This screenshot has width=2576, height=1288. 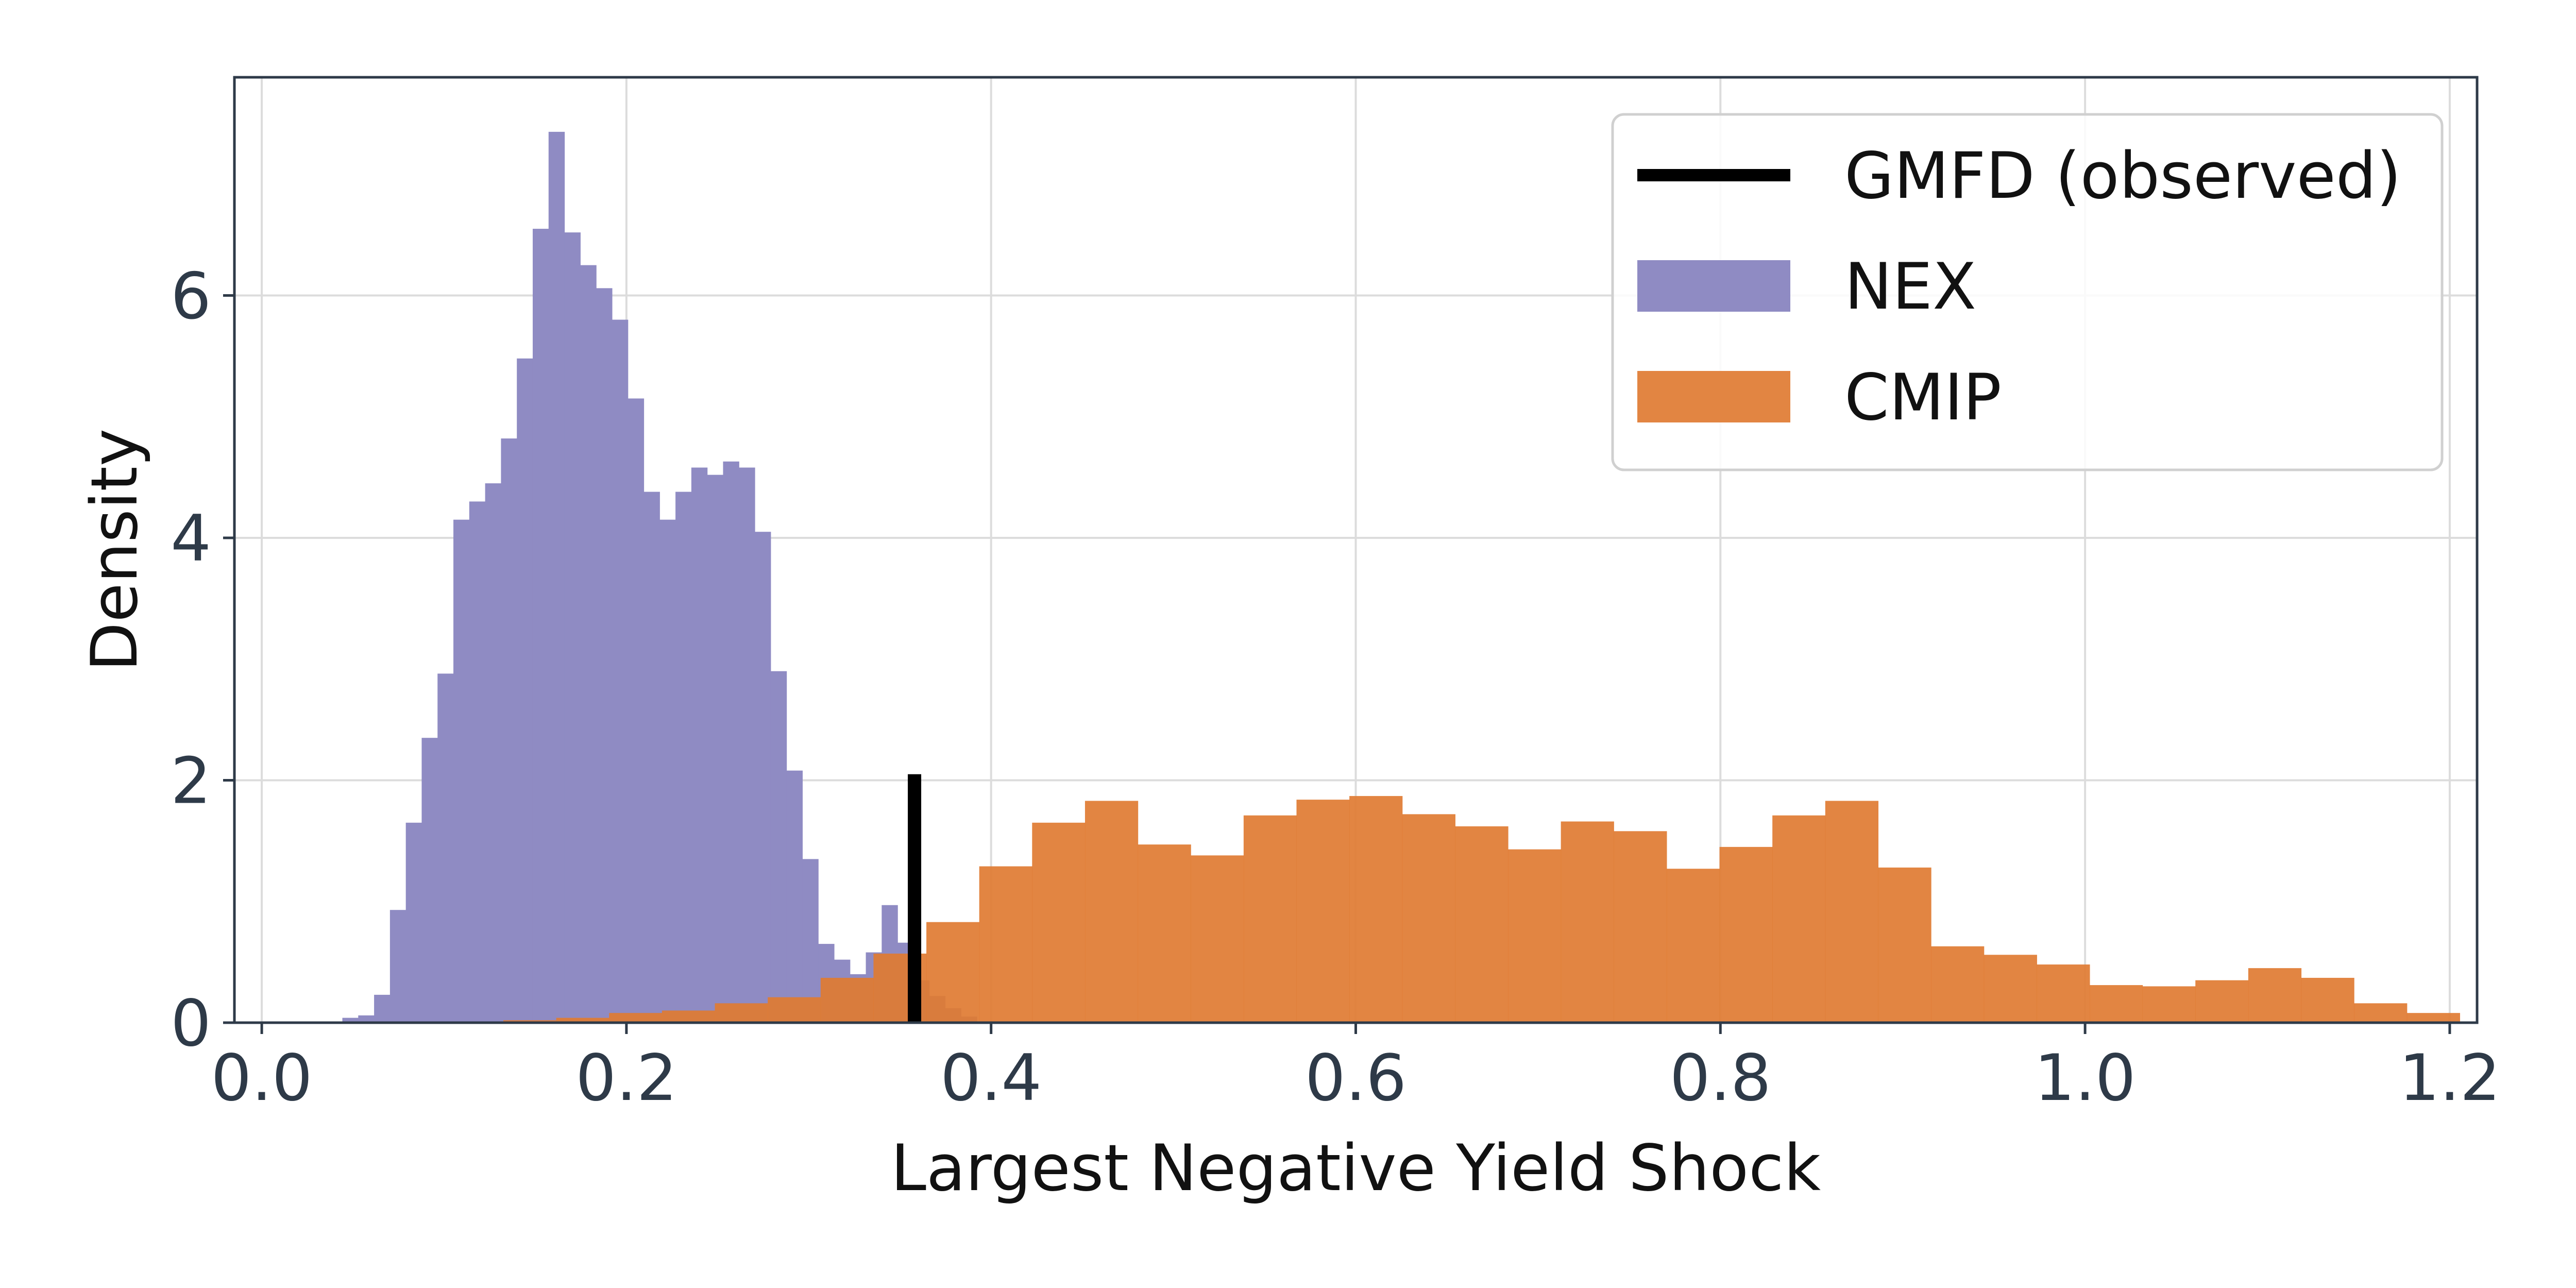 What do you see at coordinates (261, 1078) in the screenshot?
I see `x-tick-label: 0.0` at bounding box center [261, 1078].